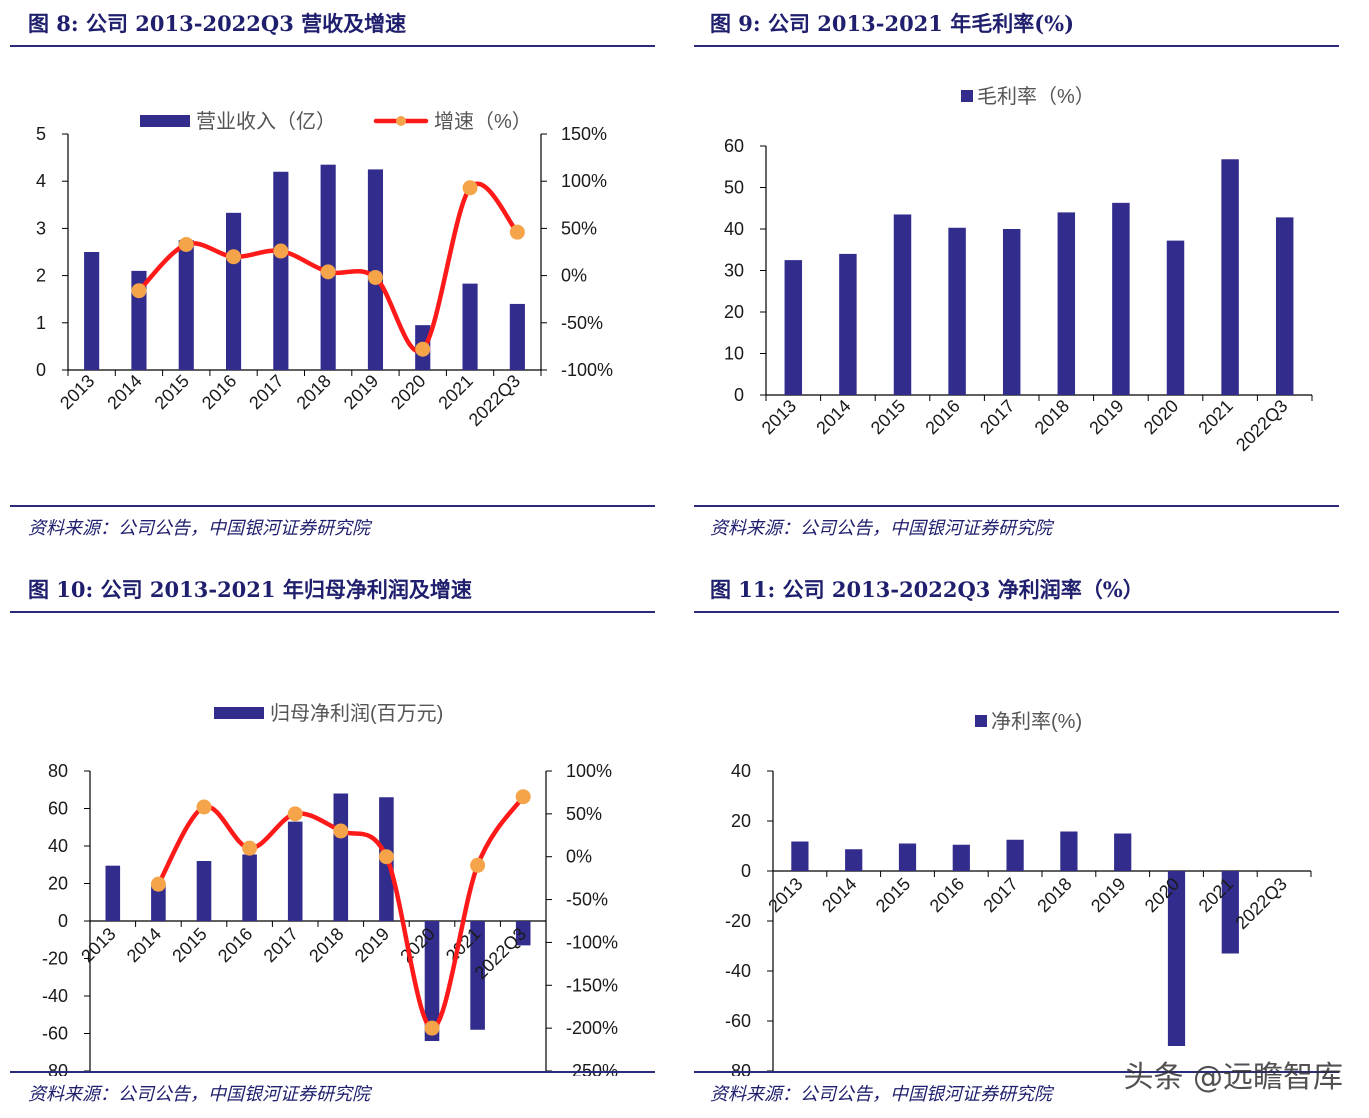 The image size is (1369, 1118). Describe the element at coordinates (1016, 506) in the screenshot. I see `figure-9-bottom-rule` at that location.